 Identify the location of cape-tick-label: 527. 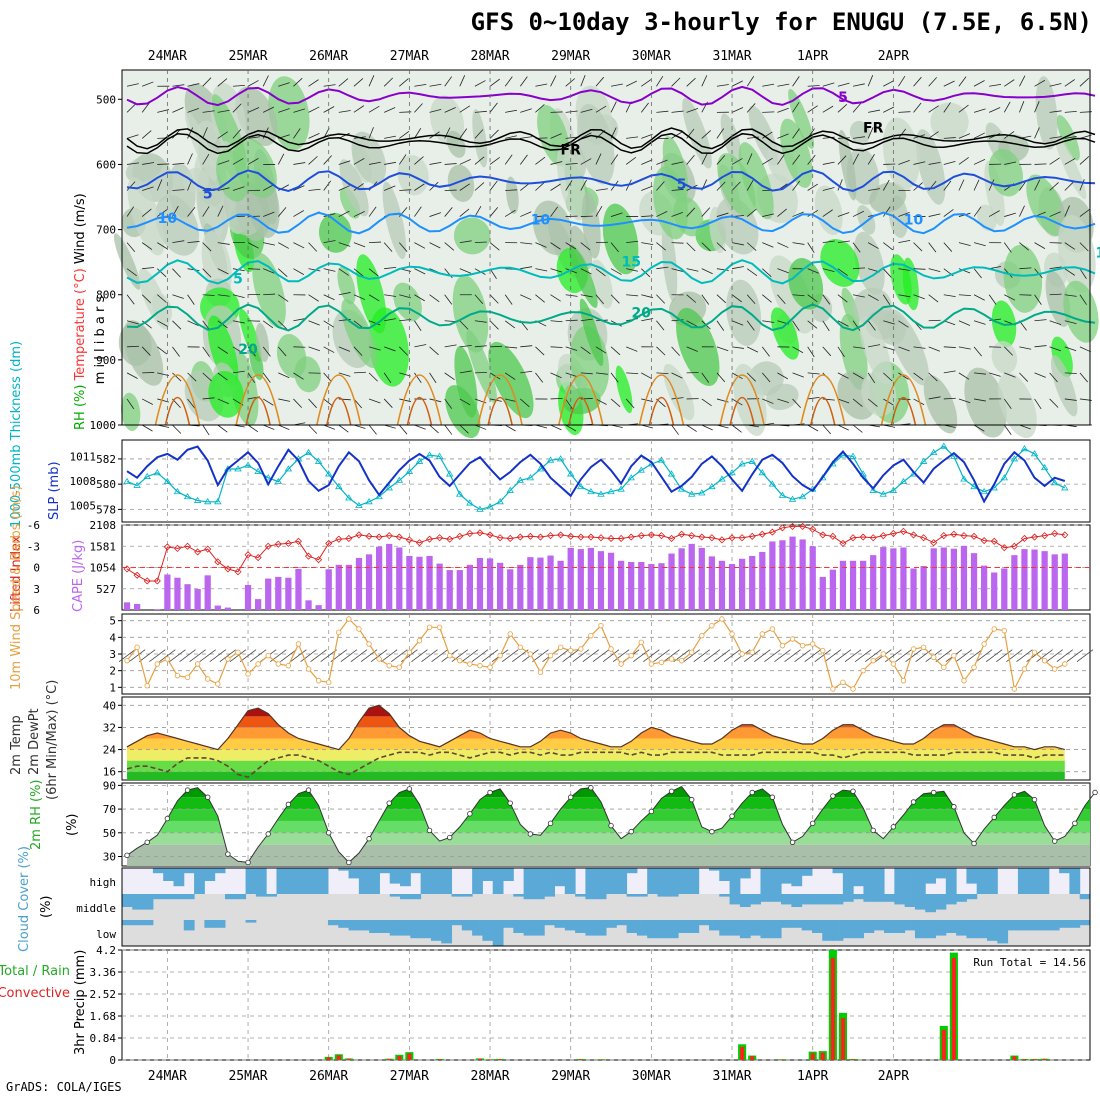
(106, 589).